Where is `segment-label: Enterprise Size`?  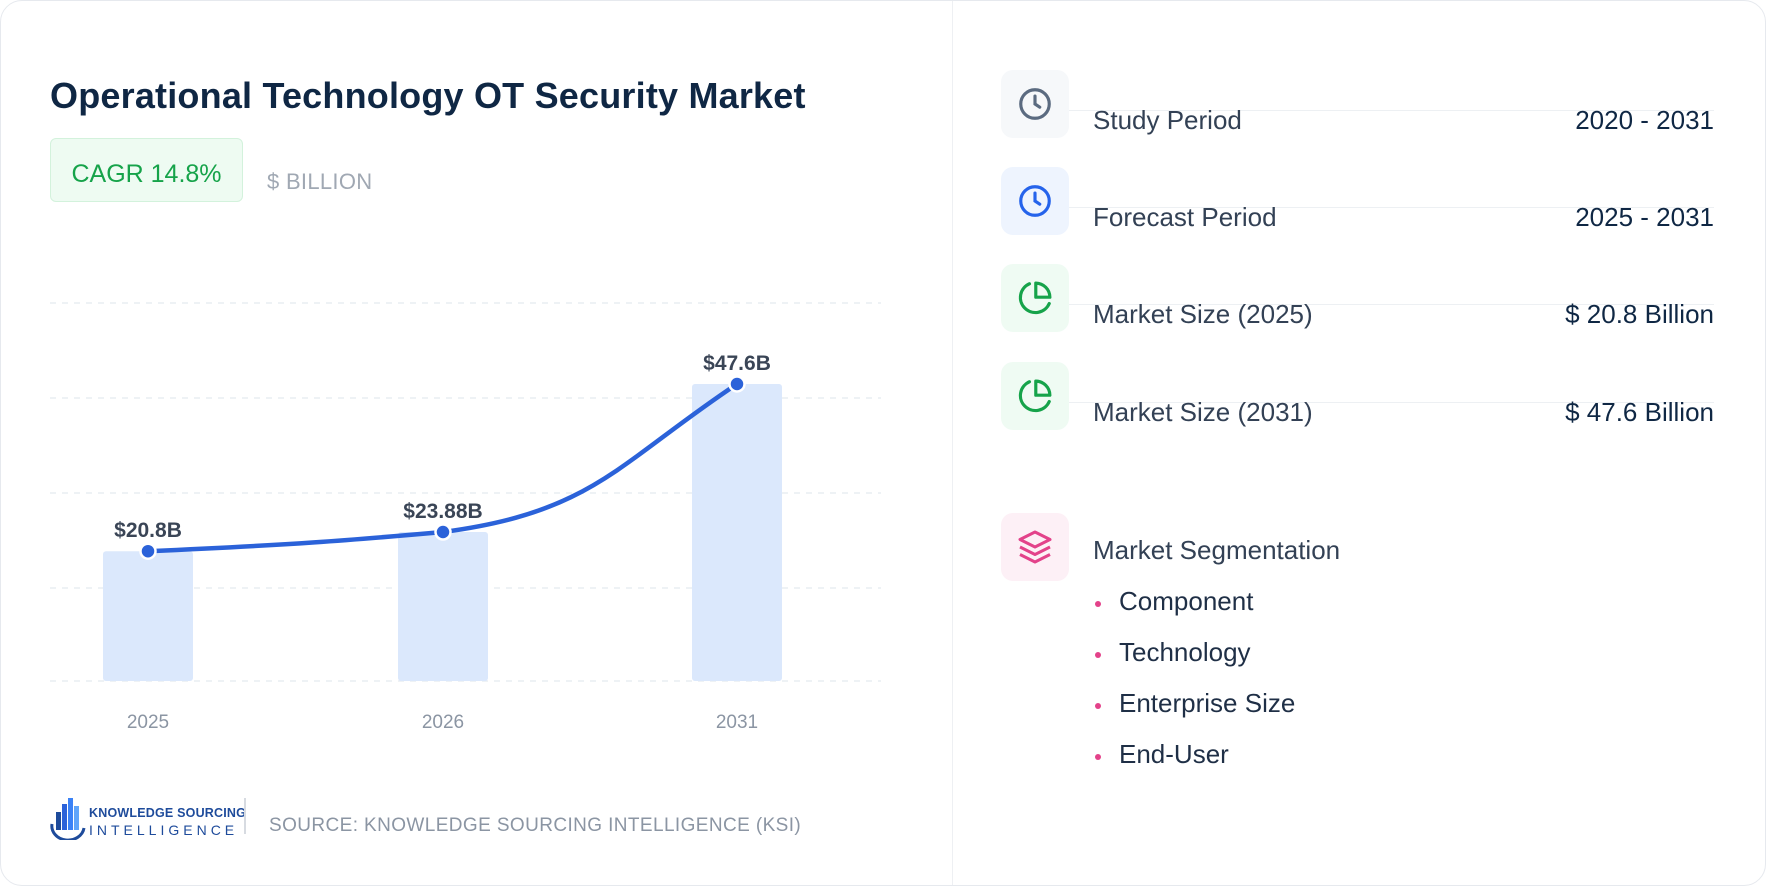
segment-label: Enterprise Size is located at coordinates (1207, 703).